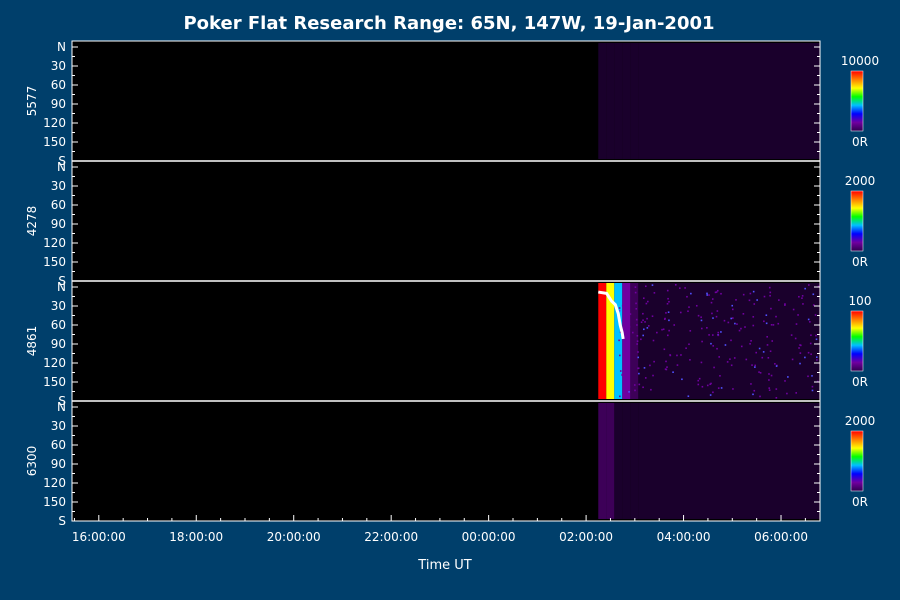 The height and width of the screenshot is (600, 900). I want to click on x-tick-label: 20:00:00, so click(294, 537).